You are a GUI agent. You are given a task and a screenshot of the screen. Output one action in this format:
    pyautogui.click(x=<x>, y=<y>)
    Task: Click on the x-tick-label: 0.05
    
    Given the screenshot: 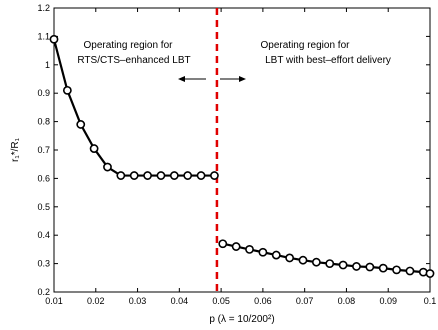 What is the action you would take?
    pyautogui.click(x=221, y=301)
    